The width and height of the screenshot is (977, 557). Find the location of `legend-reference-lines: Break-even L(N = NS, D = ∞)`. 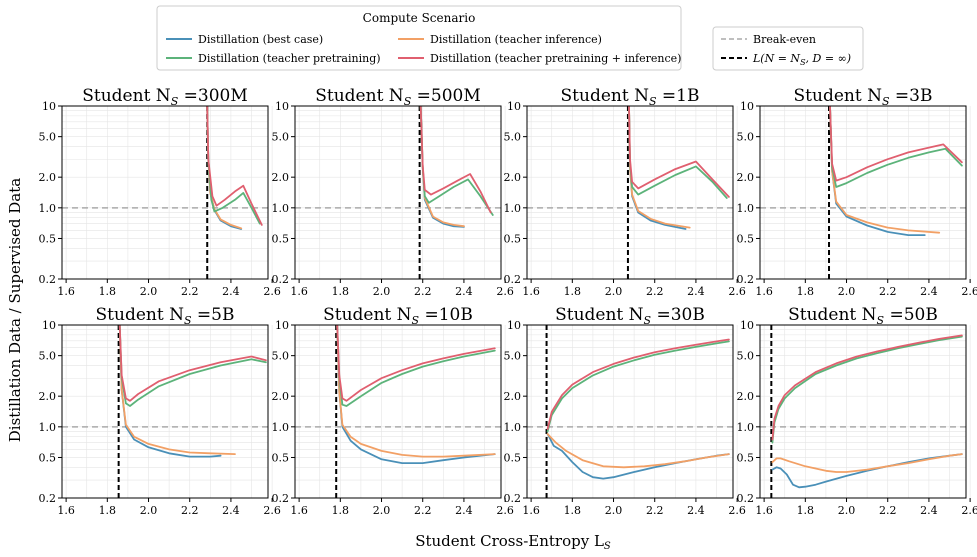

legend-reference-lines: Break-even L(N = NS, D = ∞) is located at coordinates (788, 48).